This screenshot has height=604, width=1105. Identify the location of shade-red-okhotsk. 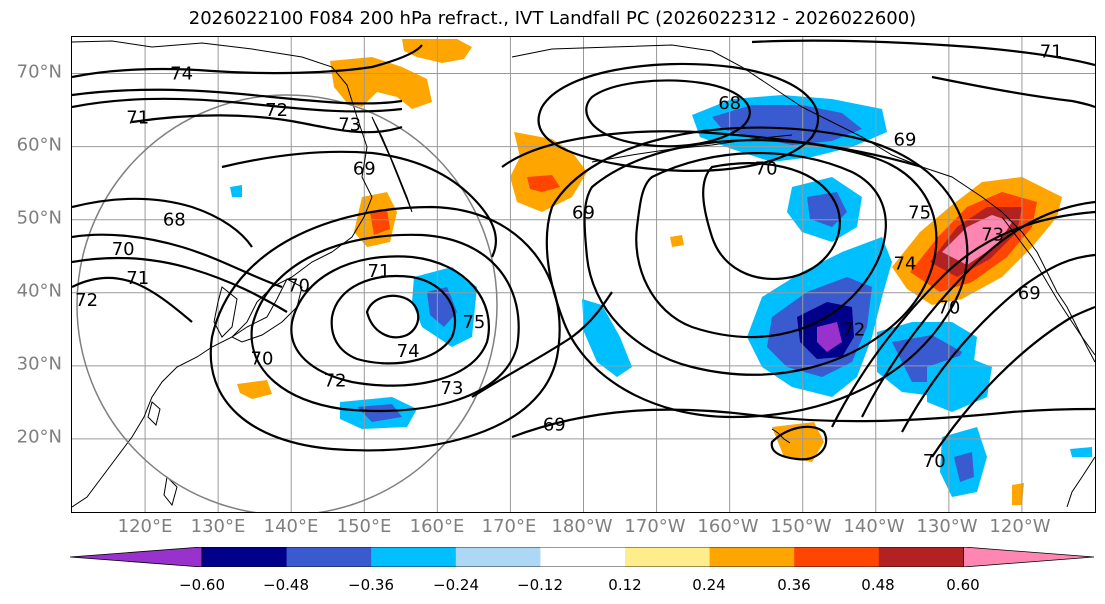
(380, 222).